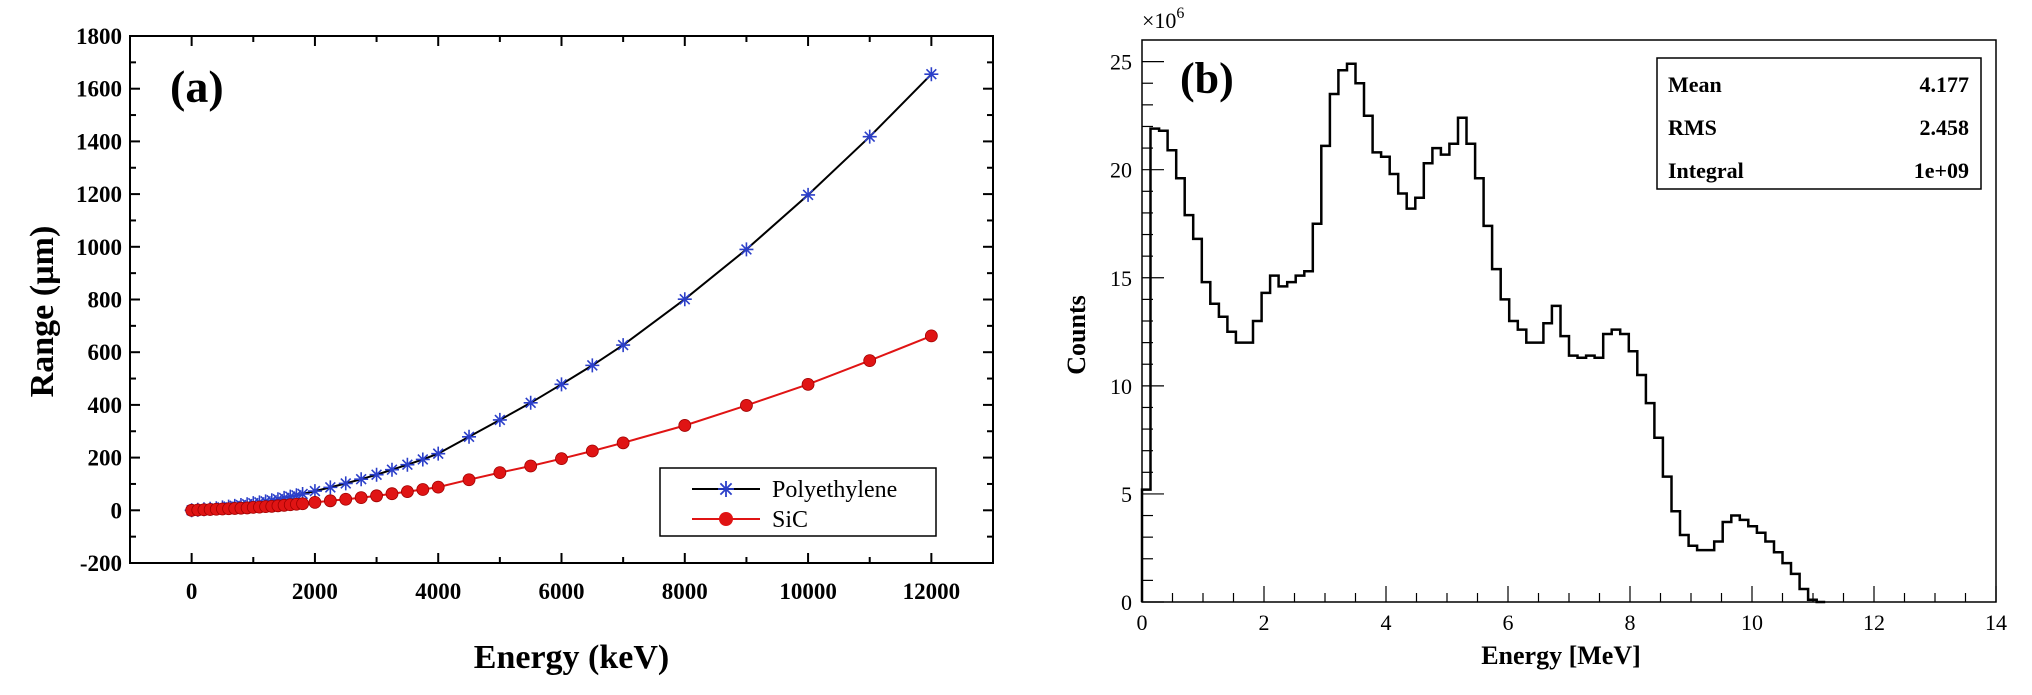 This screenshot has width=2032, height=695. I want to click on stats-box-frame, so click(1819, 123).